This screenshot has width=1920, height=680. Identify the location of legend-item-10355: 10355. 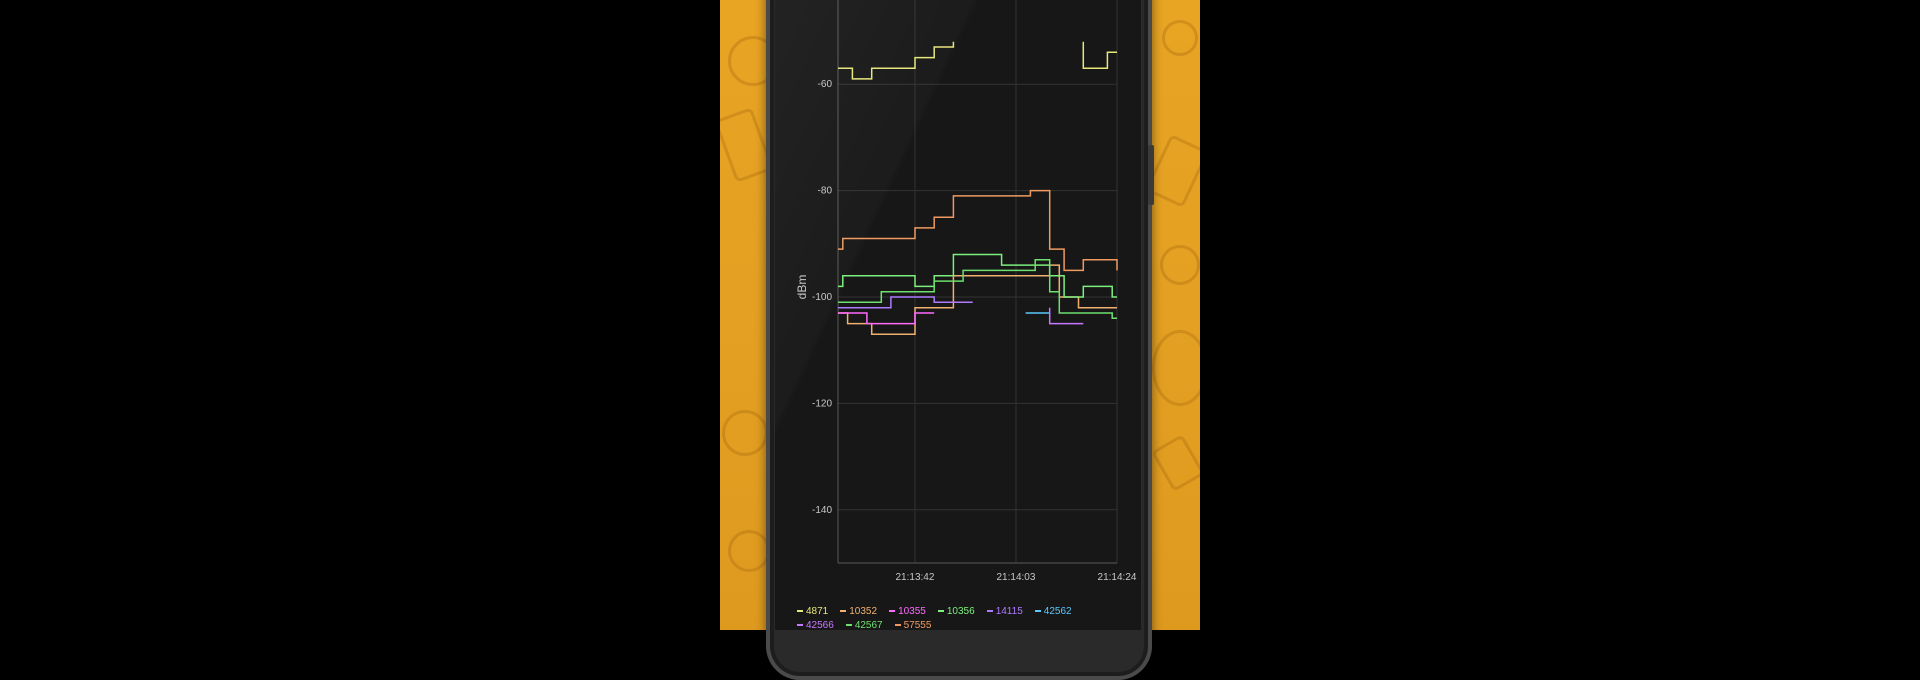
(907, 612).